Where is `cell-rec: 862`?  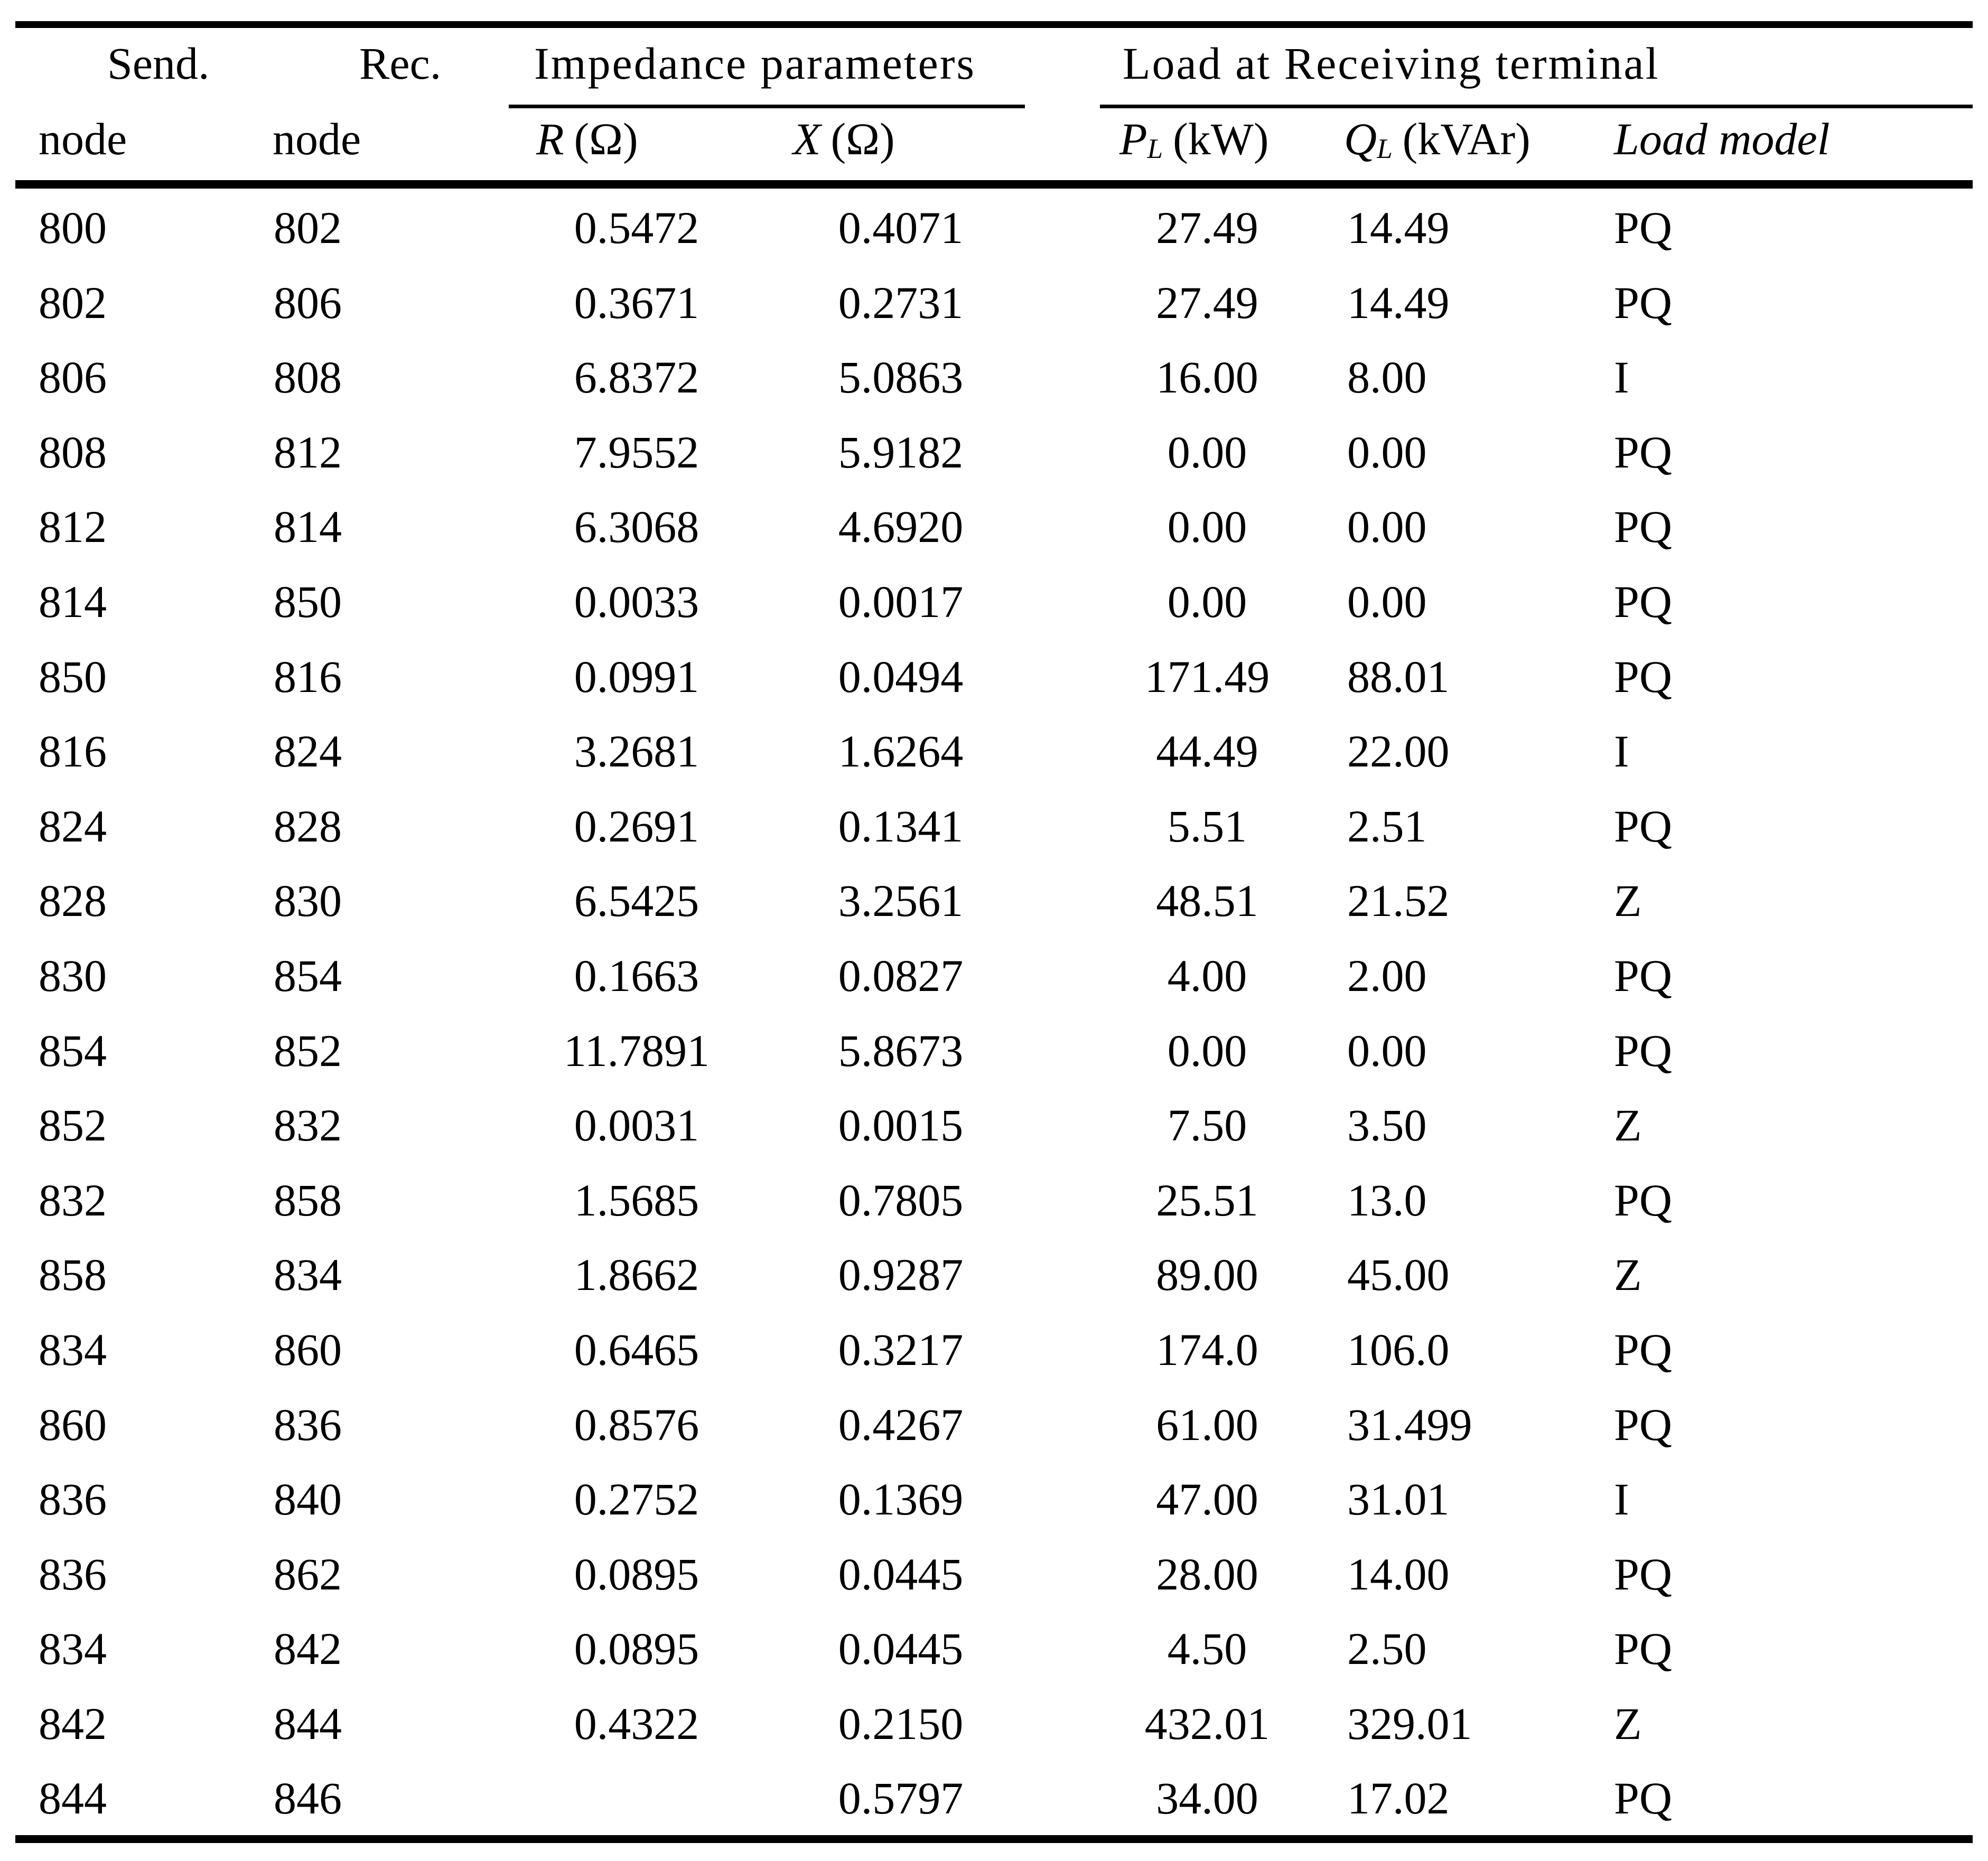 cell-rec: 862 is located at coordinates (308, 1574).